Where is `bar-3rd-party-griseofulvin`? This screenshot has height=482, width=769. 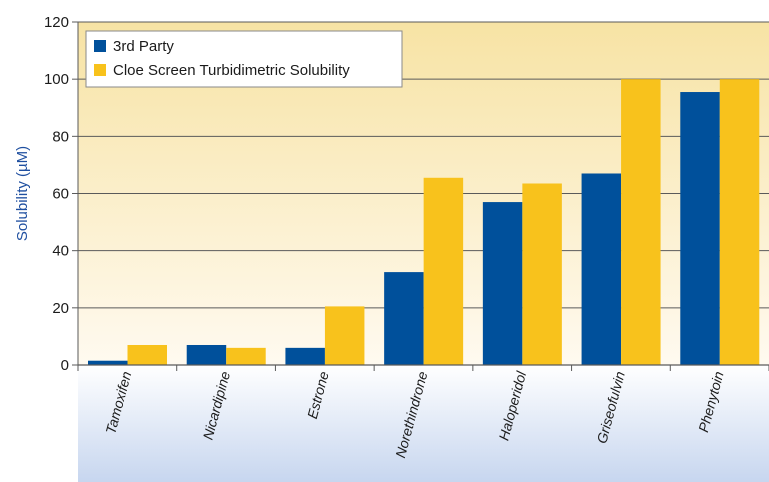
bar-3rd-party-griseofulvin is located at coordinates (601, 269).